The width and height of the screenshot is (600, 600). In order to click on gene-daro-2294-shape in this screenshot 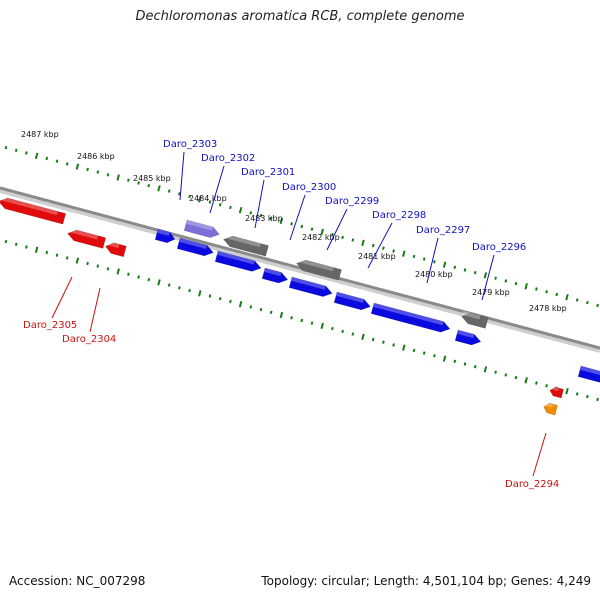, I will do `click(550, 409)`.